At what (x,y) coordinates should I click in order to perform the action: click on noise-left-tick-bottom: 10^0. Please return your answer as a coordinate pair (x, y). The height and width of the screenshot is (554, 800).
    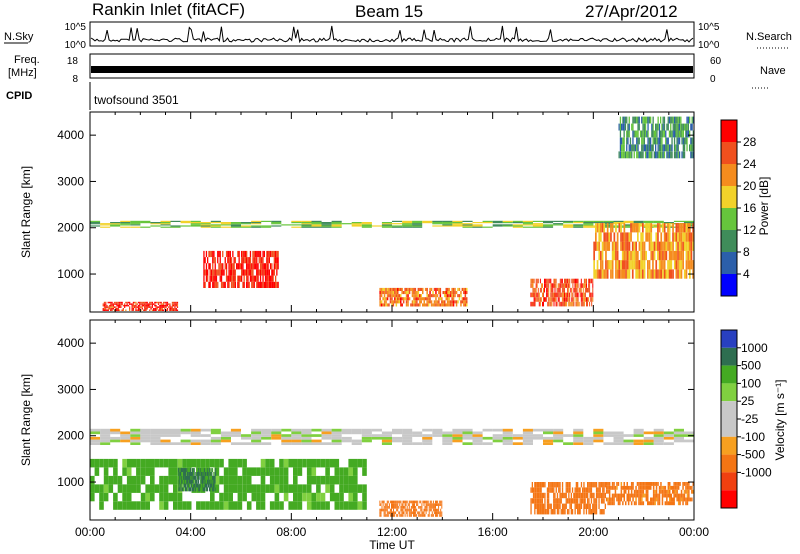
    Looking at the image, I should click on (76, 45).